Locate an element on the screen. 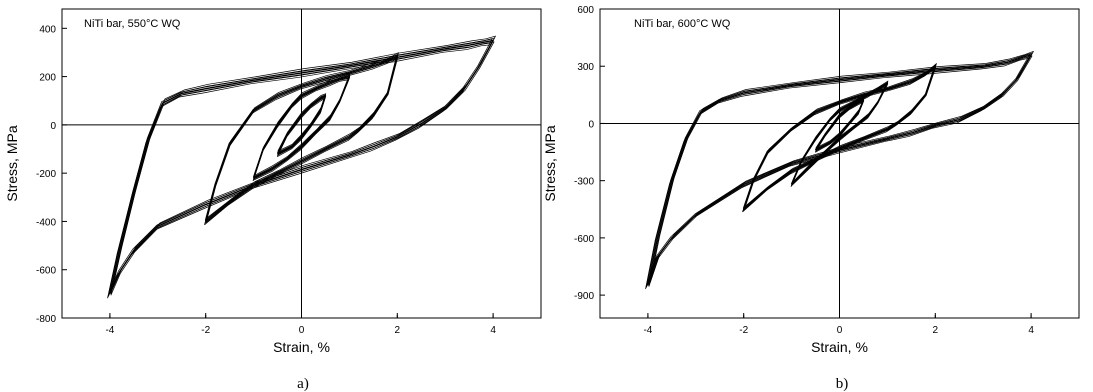  y-tick-label: 300 is located at coordinates (585, 67).